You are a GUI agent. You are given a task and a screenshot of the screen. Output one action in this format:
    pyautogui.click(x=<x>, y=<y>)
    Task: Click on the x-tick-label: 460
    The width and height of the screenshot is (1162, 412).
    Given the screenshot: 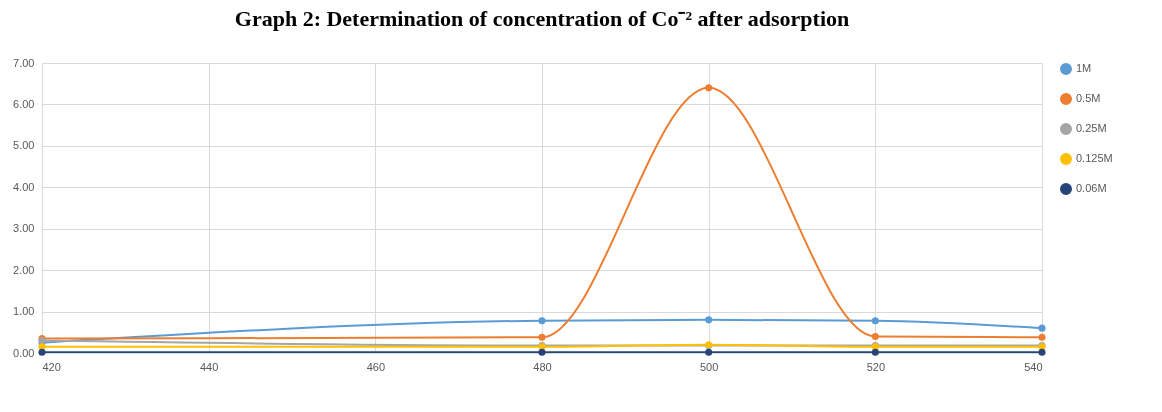 What is the action you would take?
    pyautogui.click(x=376, y=366)
    